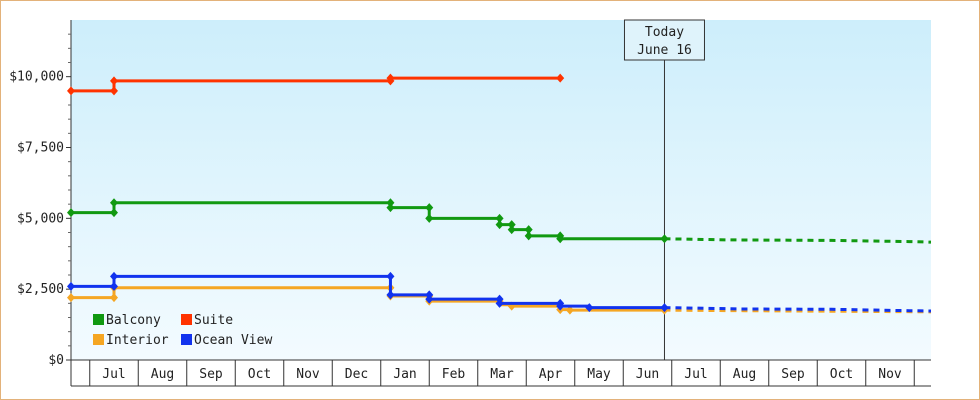 This screenshot has height=400, width=980. I want to click on x-tick-label: Jan, so click(404, 374).